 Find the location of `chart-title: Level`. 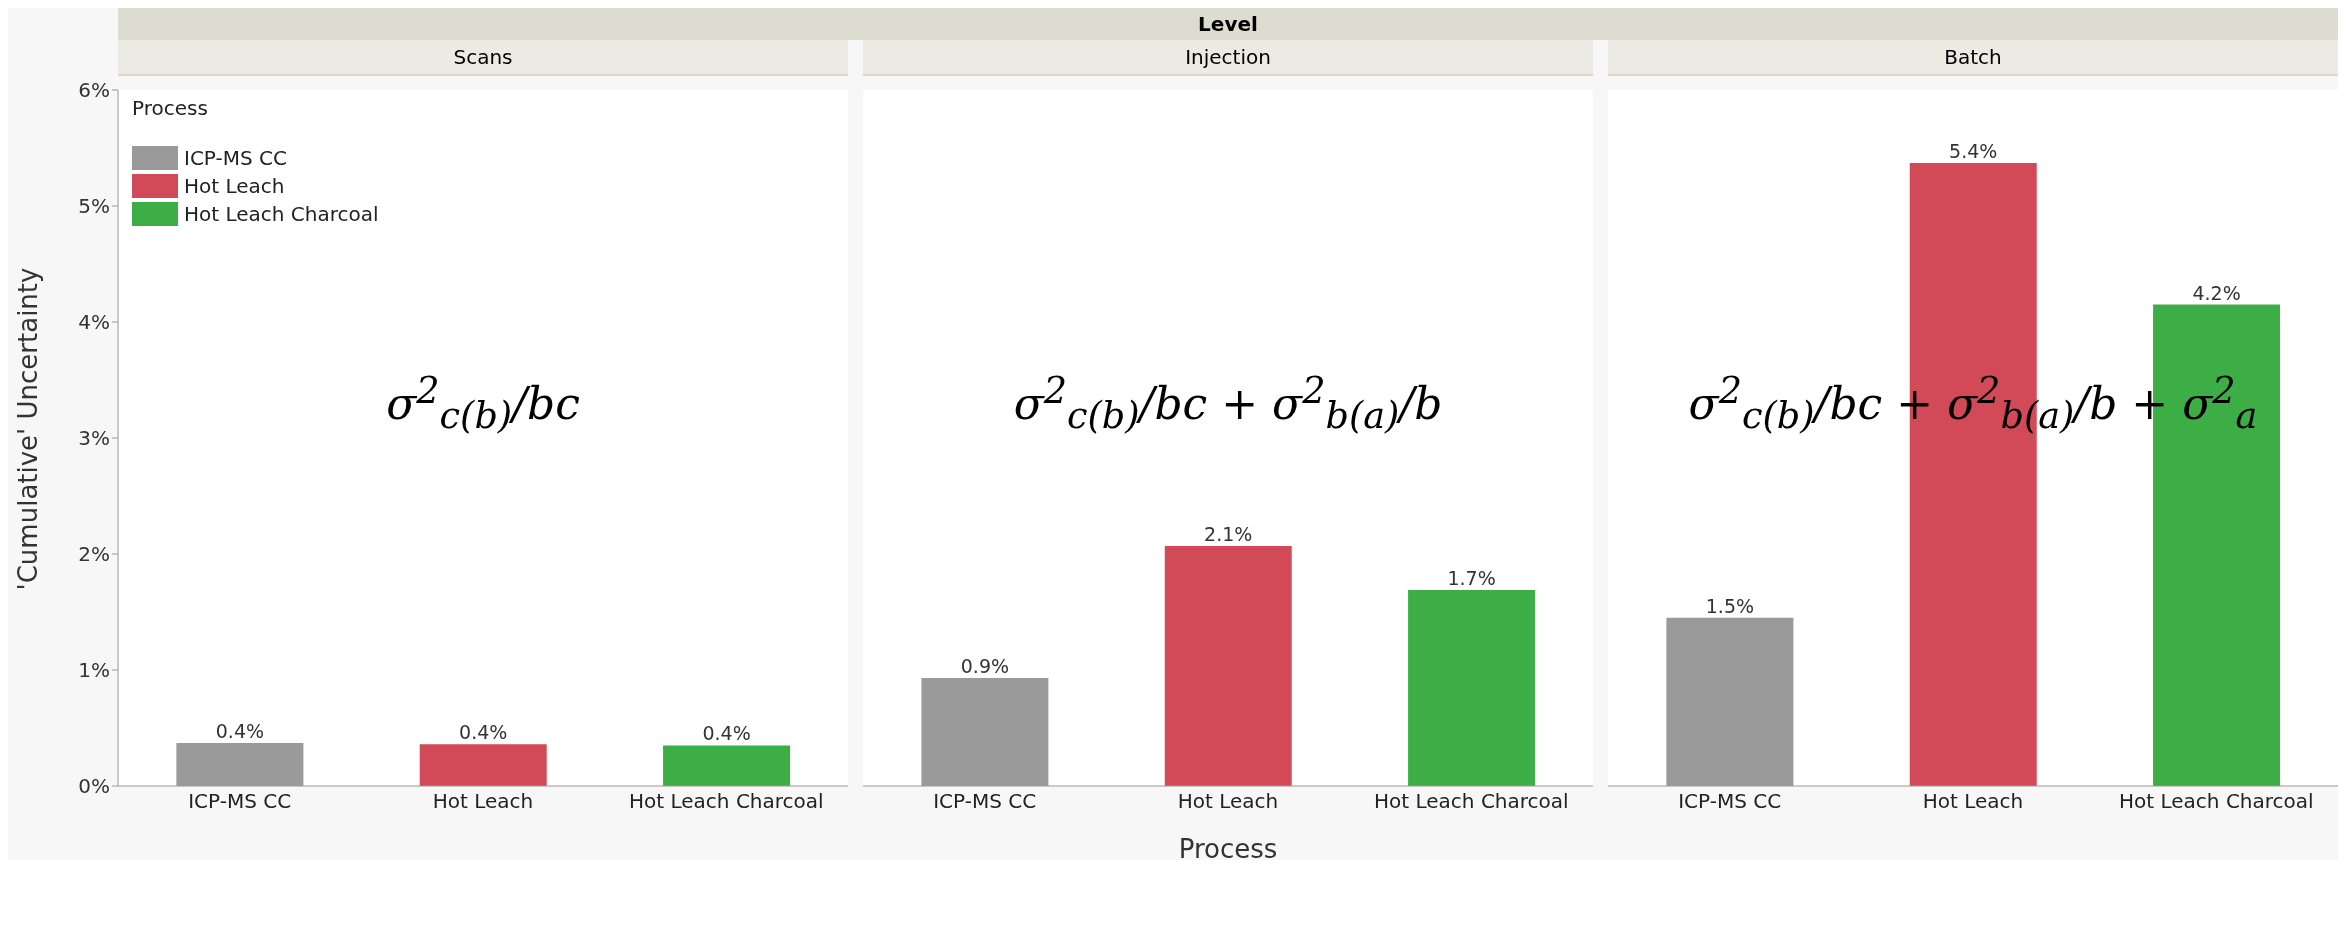

chart-title: Level is located at coordinates (1228, 24).